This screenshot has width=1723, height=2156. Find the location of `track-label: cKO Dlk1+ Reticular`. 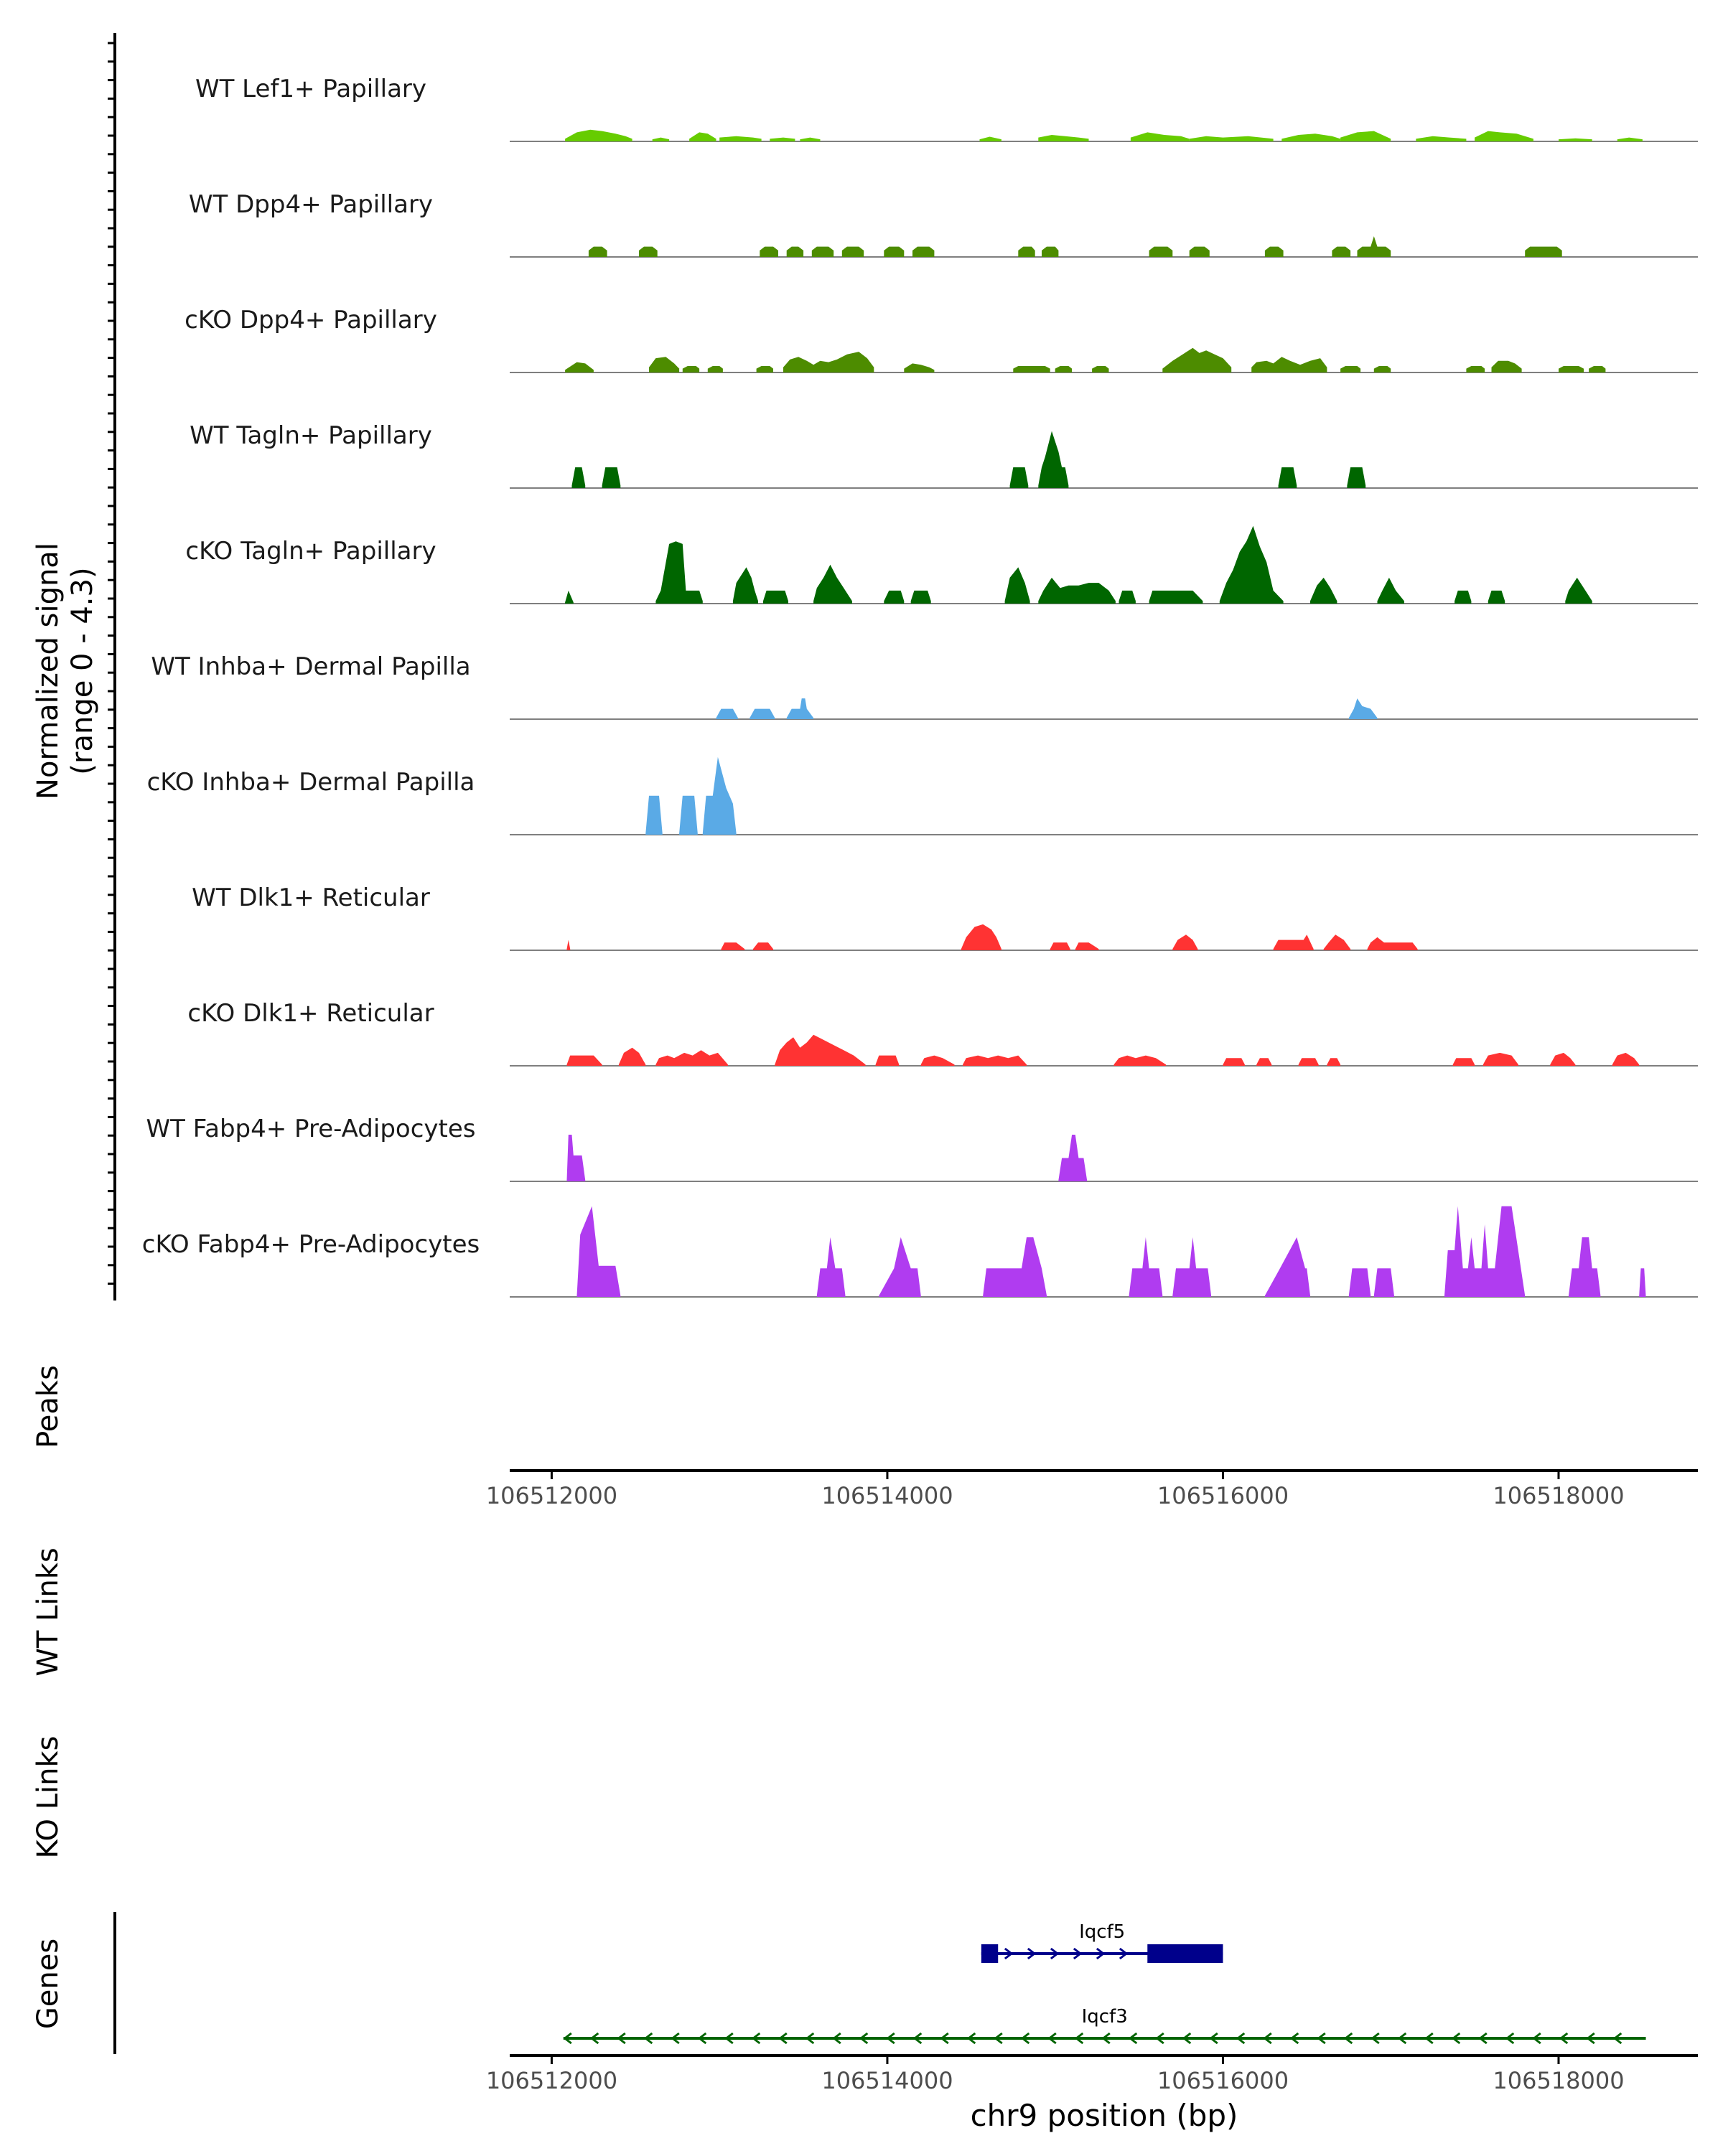

track-label: cKO Dlk1+ Reticular is located at coordinates (310, 1013).